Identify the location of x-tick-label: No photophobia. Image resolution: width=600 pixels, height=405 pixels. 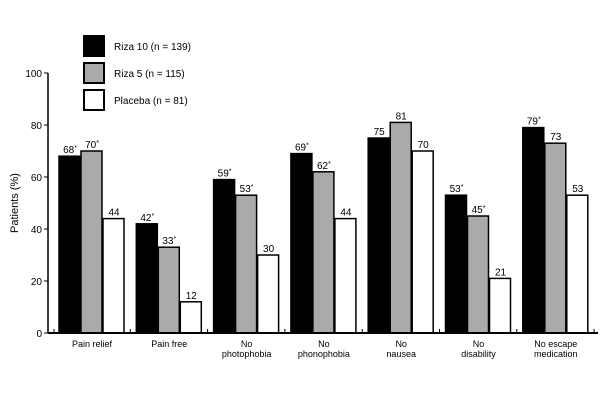
(247, 349).